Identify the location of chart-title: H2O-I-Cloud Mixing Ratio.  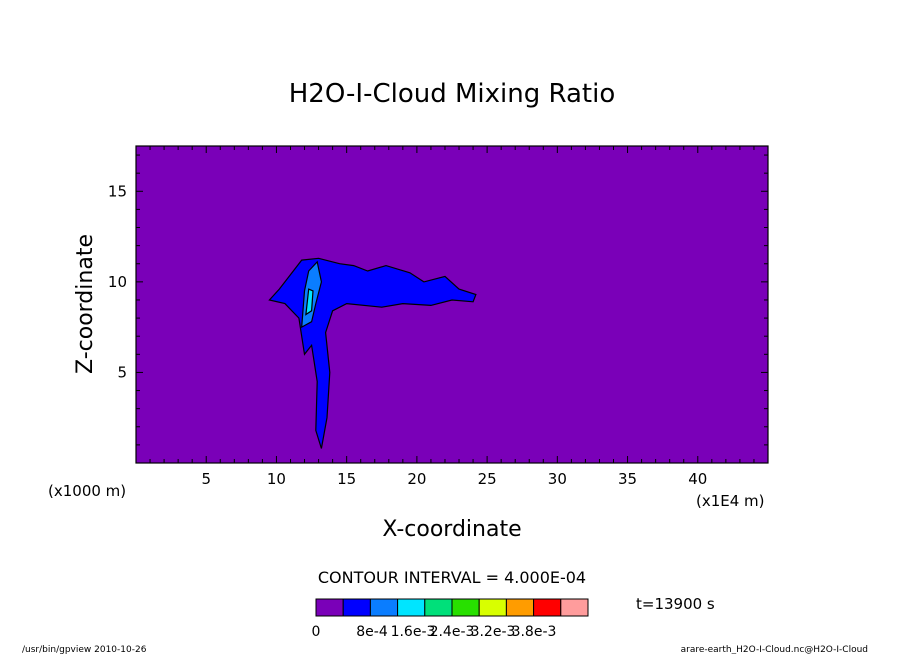
(452, 94).